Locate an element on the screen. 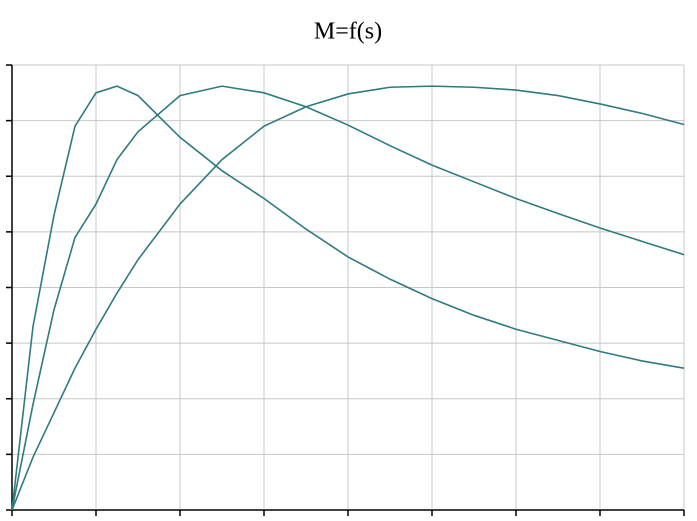 Image resolution: width=697 pixels, height=521 pixels. chart-title: M=f(s) is located at coordinates (348, 32).